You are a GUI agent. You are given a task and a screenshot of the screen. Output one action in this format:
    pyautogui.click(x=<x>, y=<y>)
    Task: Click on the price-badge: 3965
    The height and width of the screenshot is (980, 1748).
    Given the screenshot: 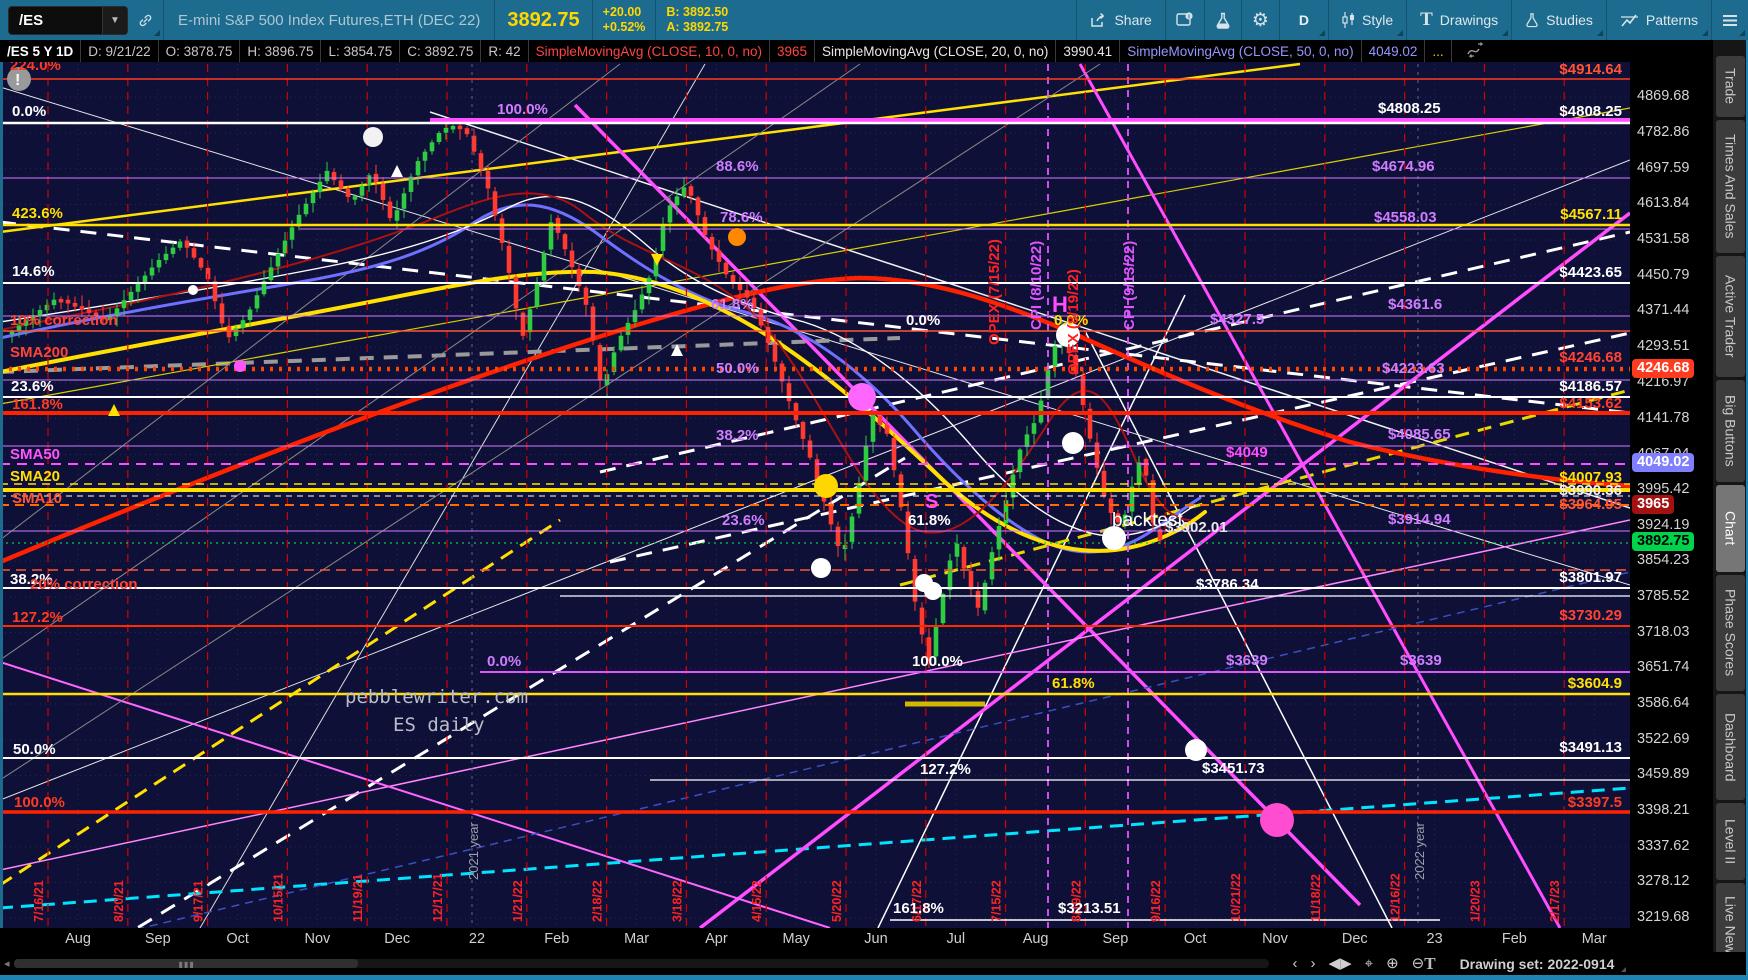 What is the action you would take?
    pyautogui.click(x=1653, y=505)
    